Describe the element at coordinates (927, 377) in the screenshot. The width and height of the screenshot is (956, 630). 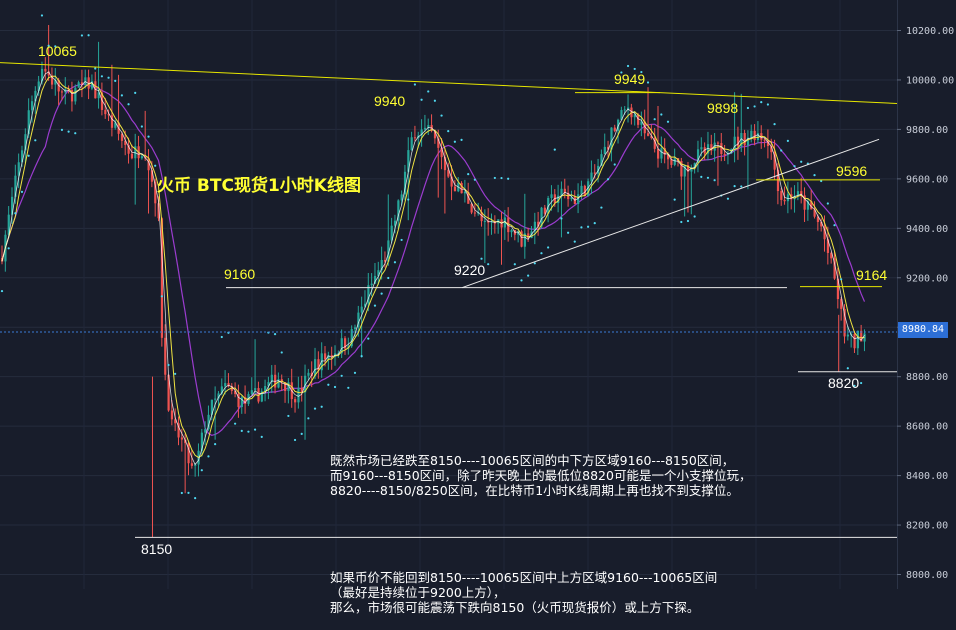
I see `y-tick-label: 8800.00` at that location.